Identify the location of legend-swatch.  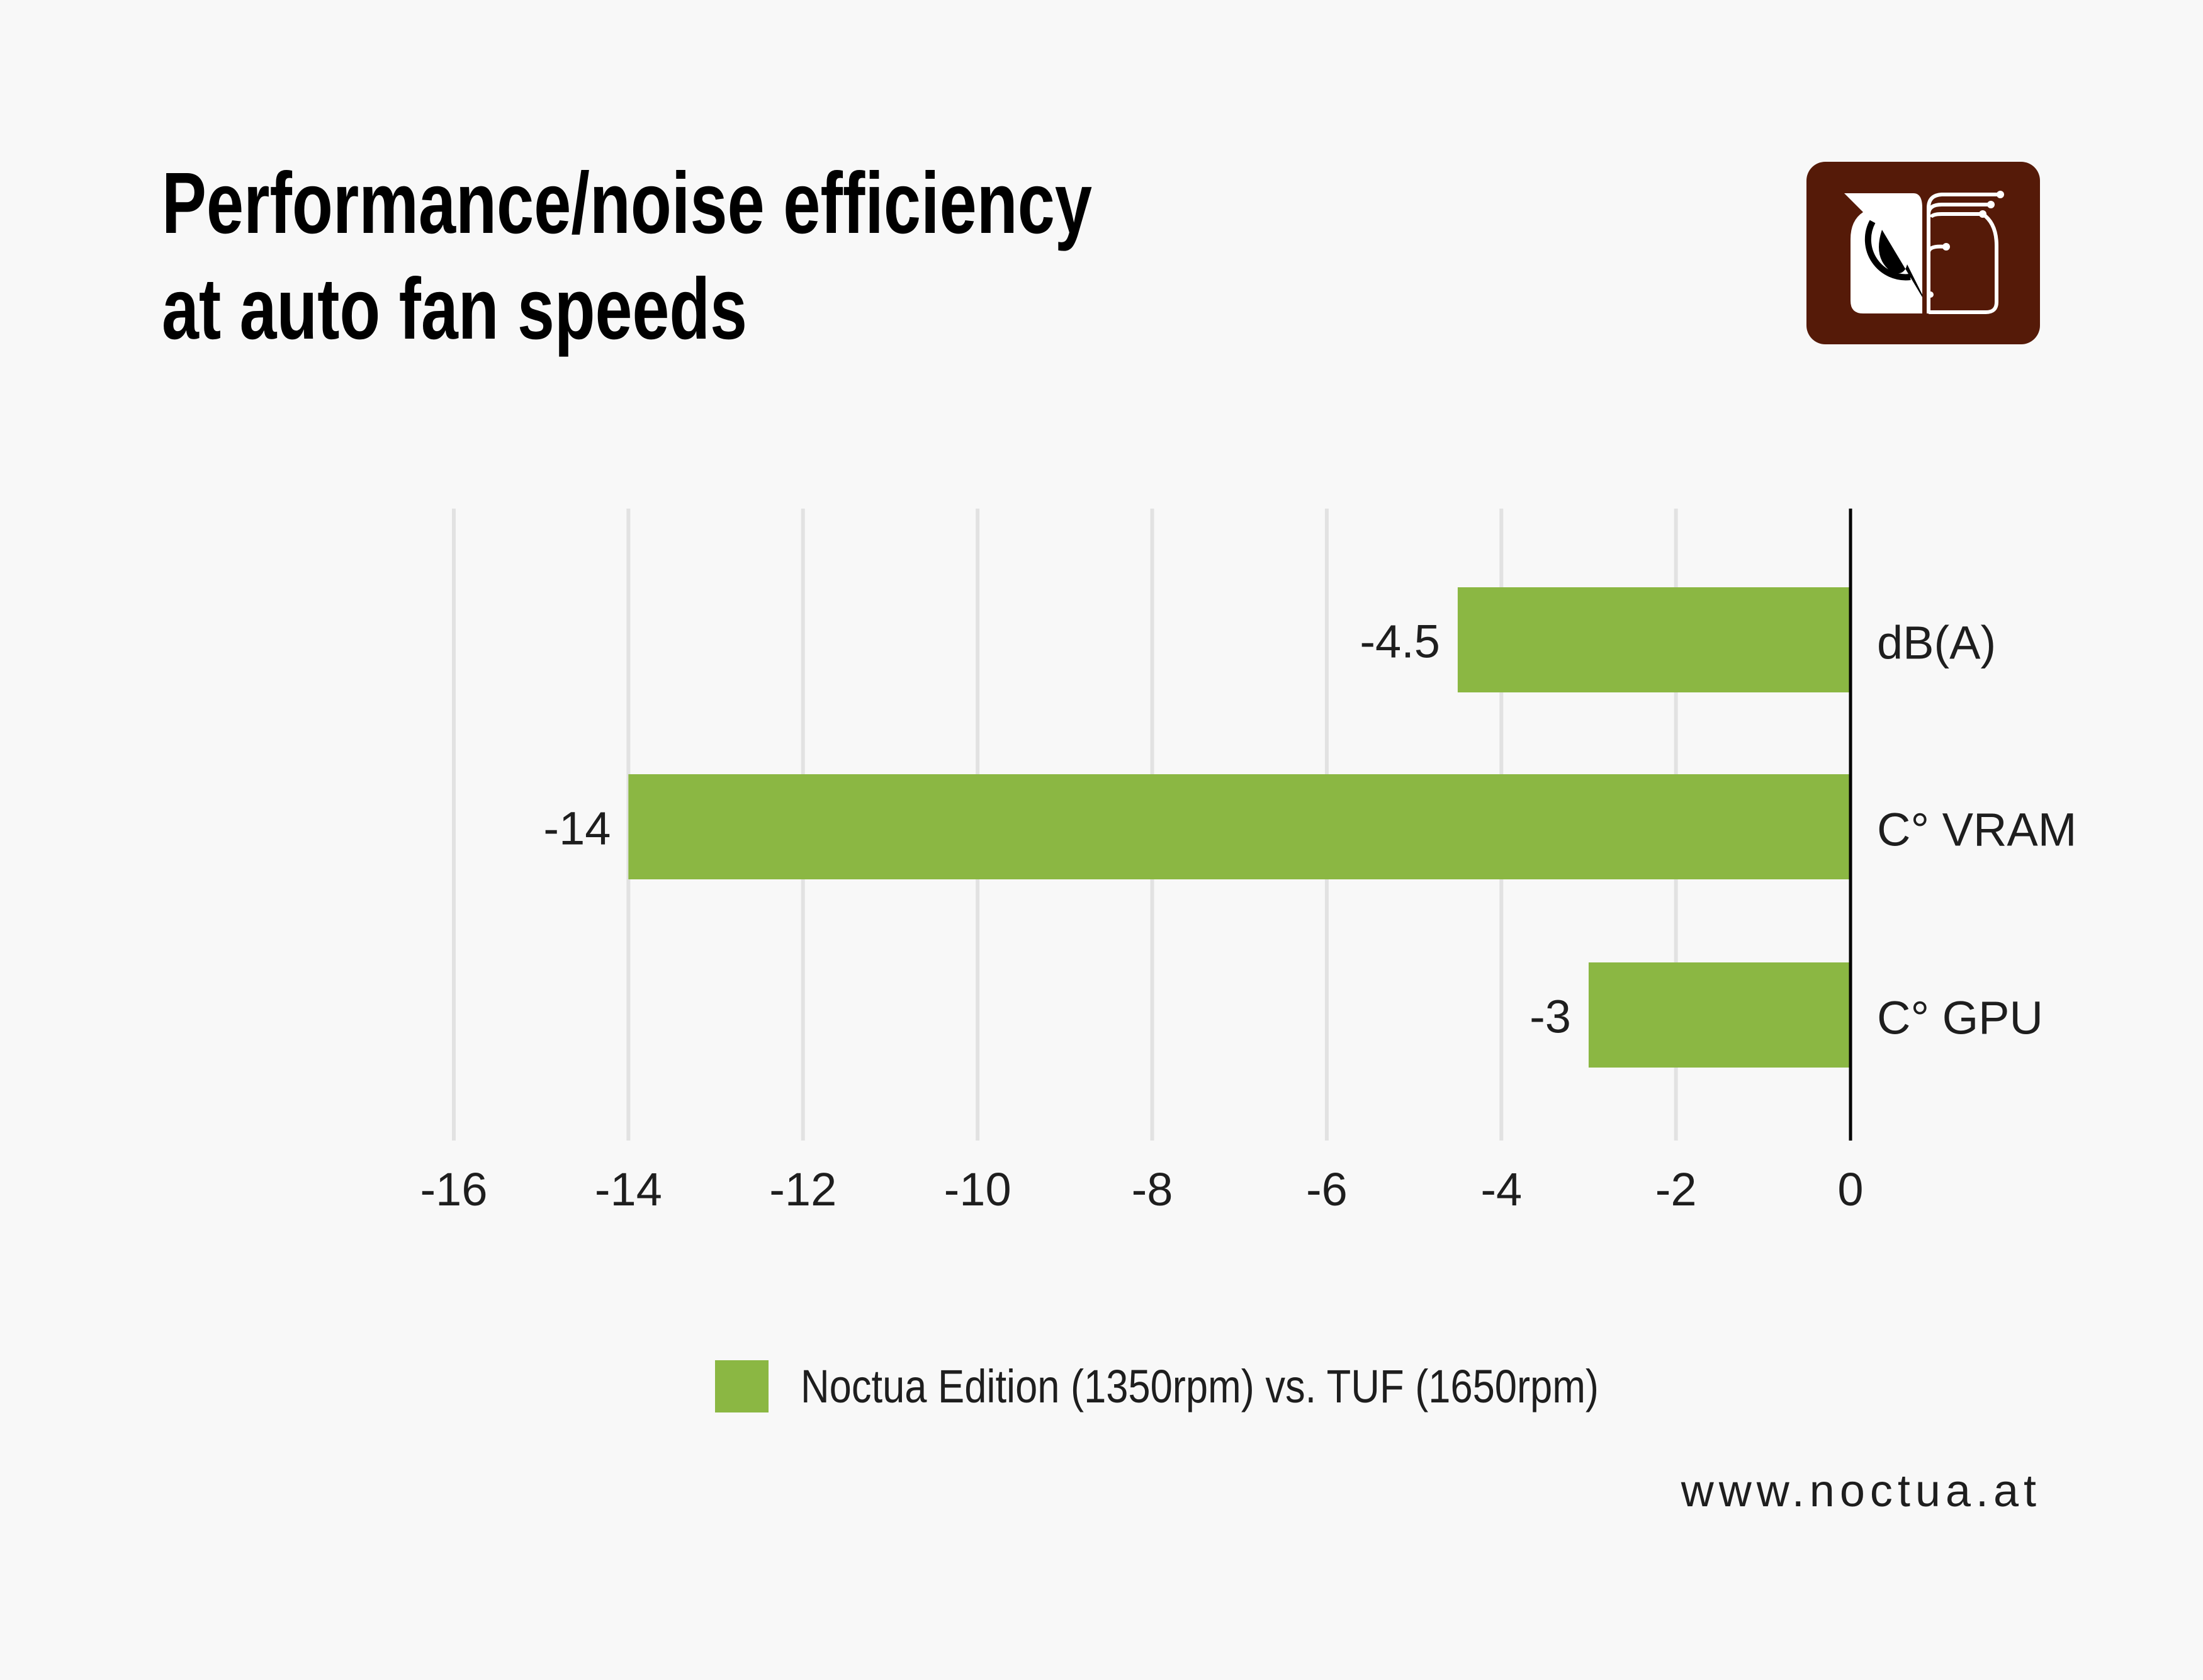
(742, 1386).